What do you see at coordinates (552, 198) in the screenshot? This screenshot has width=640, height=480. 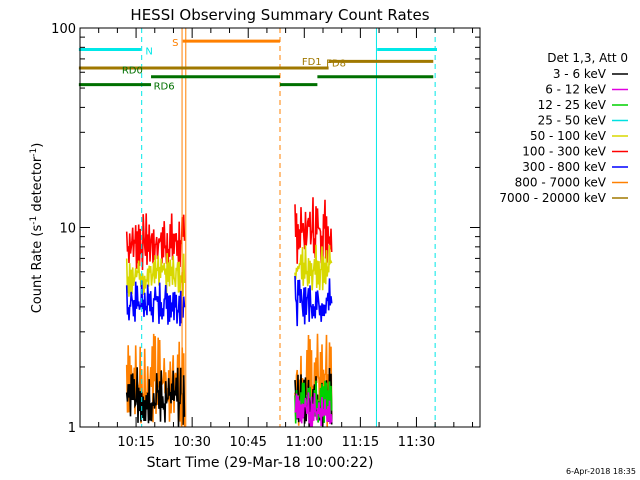 I see `legend-label: 7000 - 20000 keV` at bounding box center [552, 198].